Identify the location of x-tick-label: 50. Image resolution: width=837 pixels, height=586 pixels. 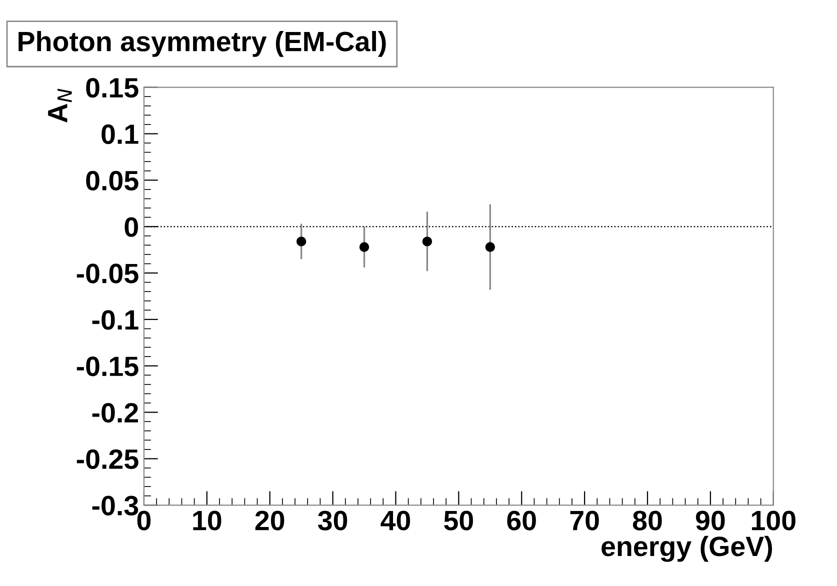
(458, 520).